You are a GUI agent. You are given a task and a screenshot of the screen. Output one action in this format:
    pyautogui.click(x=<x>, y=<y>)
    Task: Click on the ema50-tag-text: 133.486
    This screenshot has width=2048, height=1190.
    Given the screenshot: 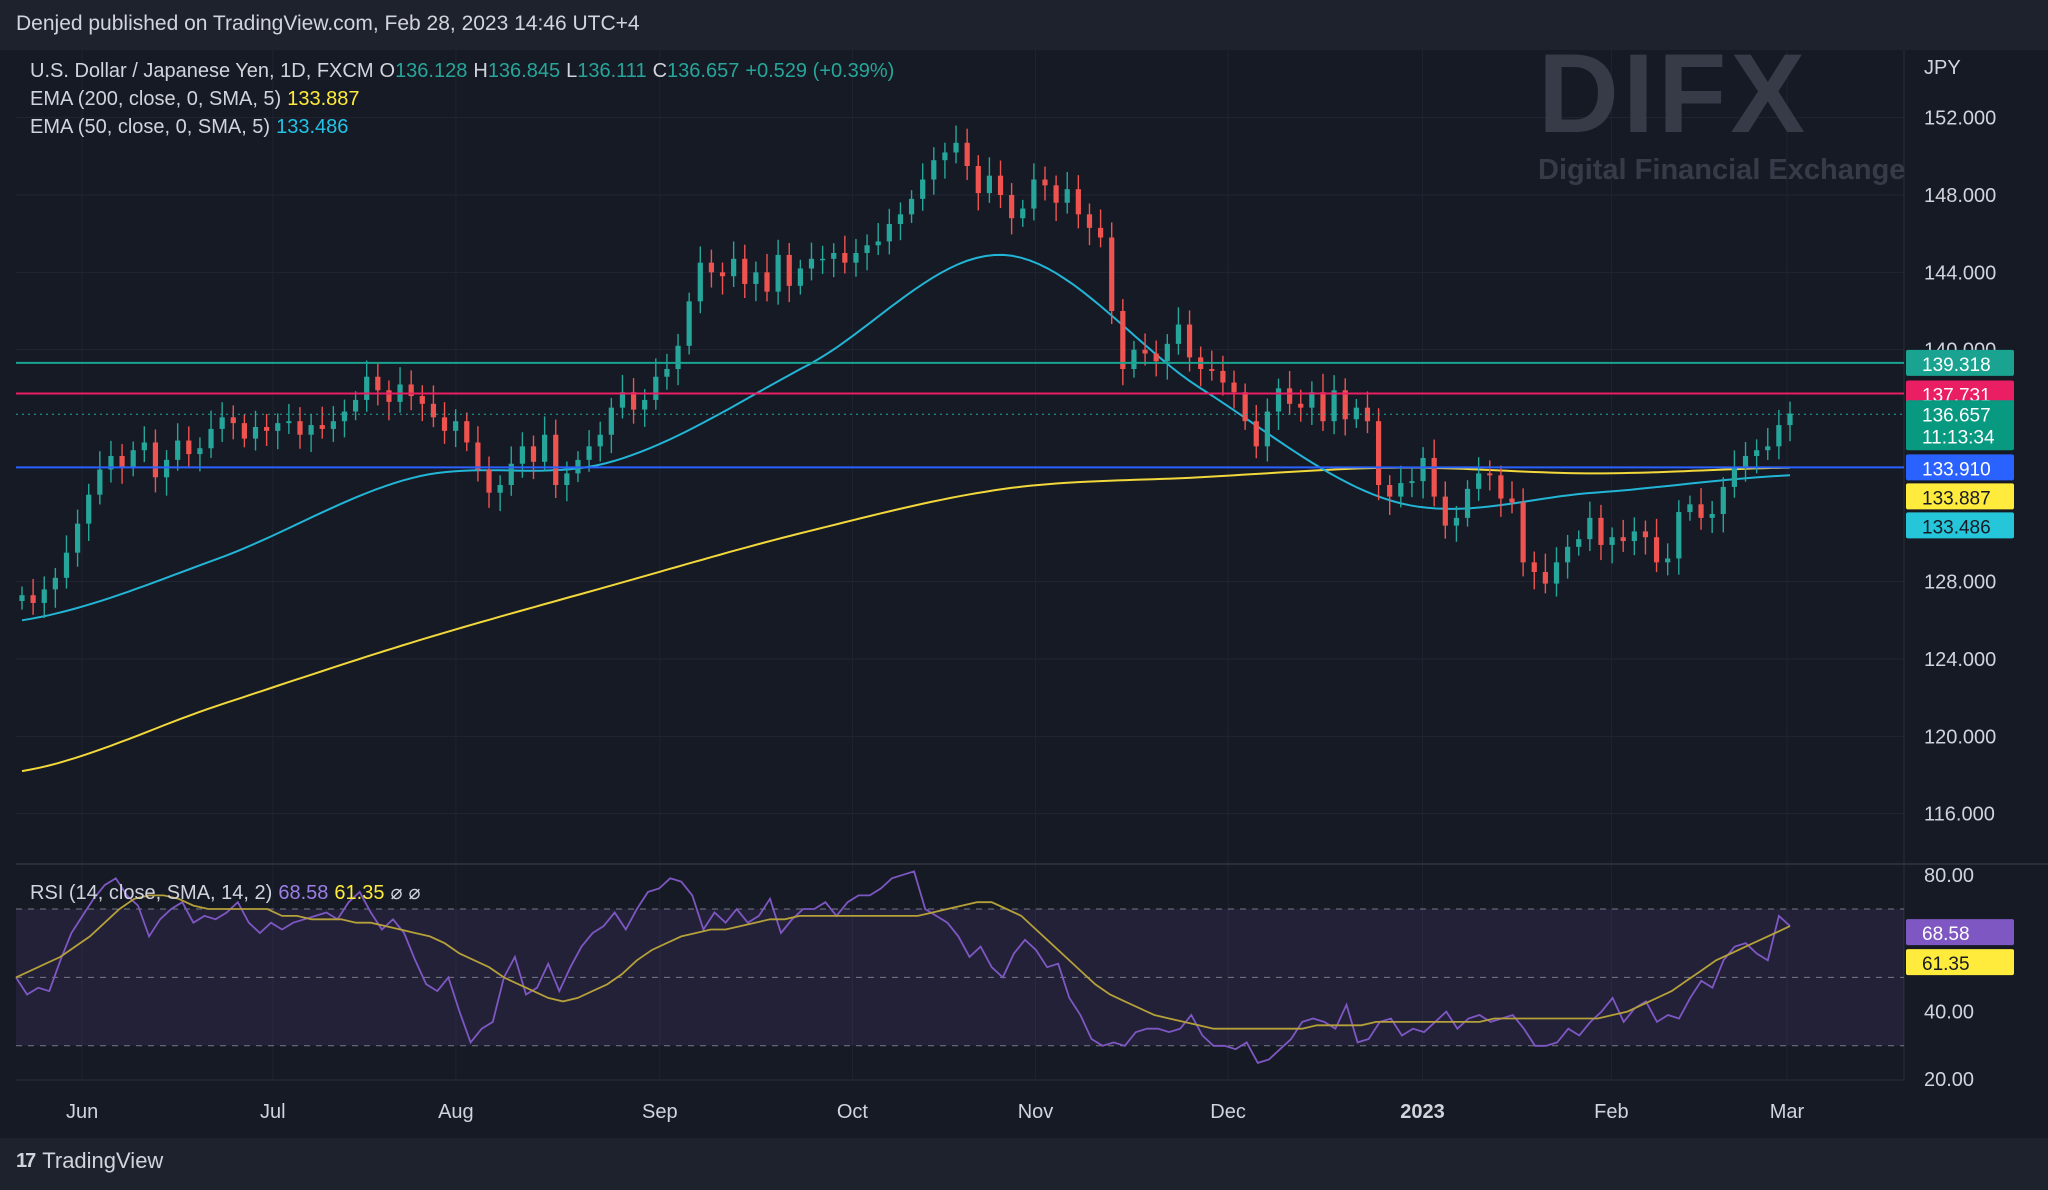 What is the action you would take?
    pyautogui.click(x=1956, y=527)
    